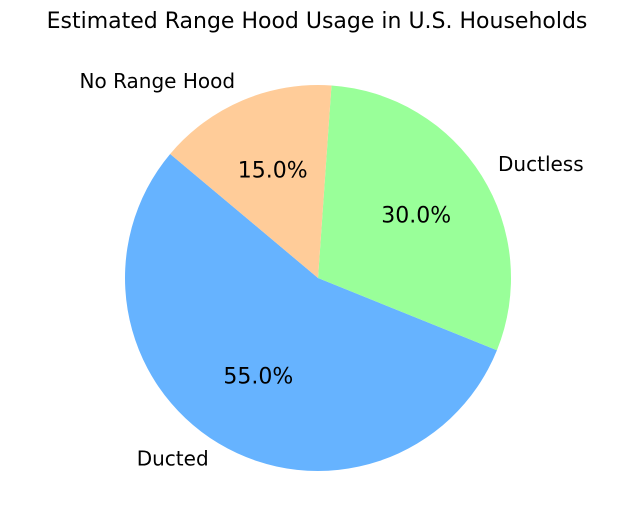 This screenshot has width=635, height=530. What do you see at coordinates (258, 376) in the screenshot?
I see `value-label: 55.0%` at bounding box center [258, 376].